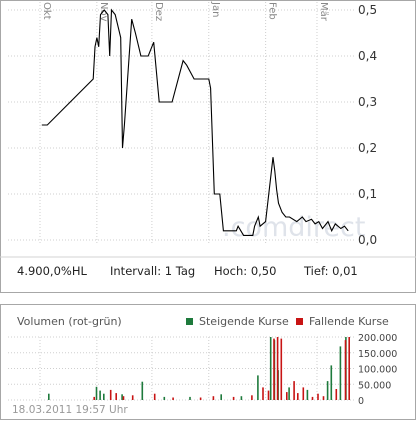 The height and width of the screenshot is (425, 417). Describe the element at coordinates (272, 11) in the screenshot. I see `x-tick-label: Feb` at that location.